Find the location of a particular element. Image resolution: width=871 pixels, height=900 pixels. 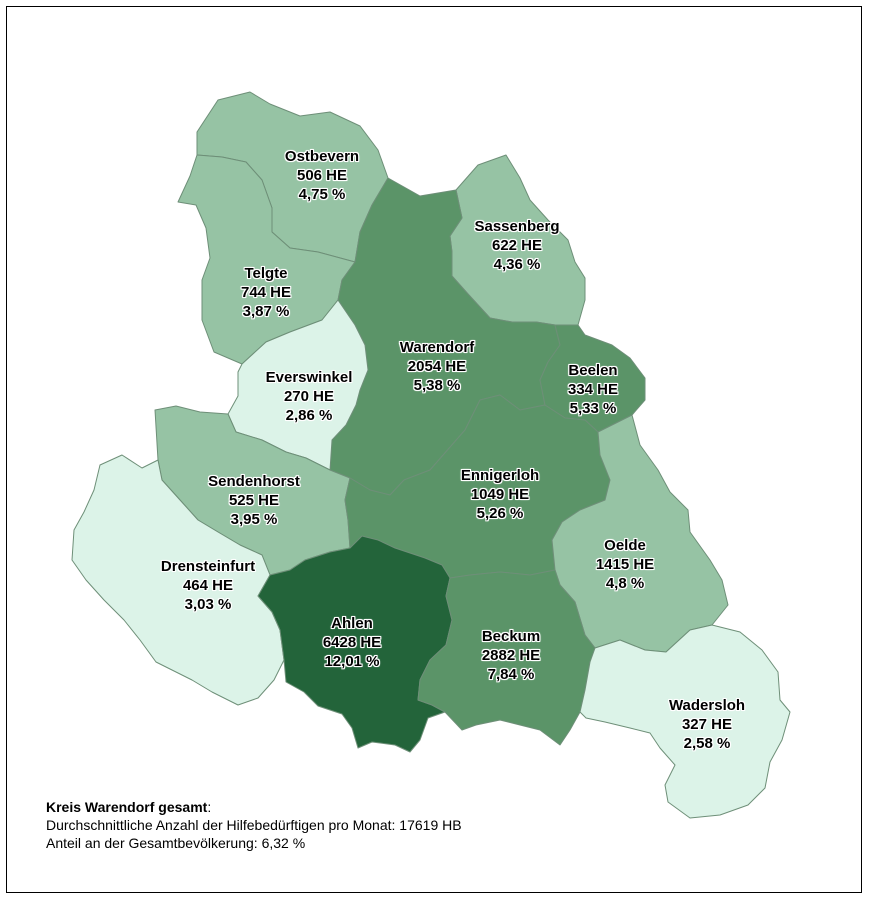

summary-line-share: Anteil an der Gesamtbevölkerung: 6,32 % is located at coordinates (176, 843).